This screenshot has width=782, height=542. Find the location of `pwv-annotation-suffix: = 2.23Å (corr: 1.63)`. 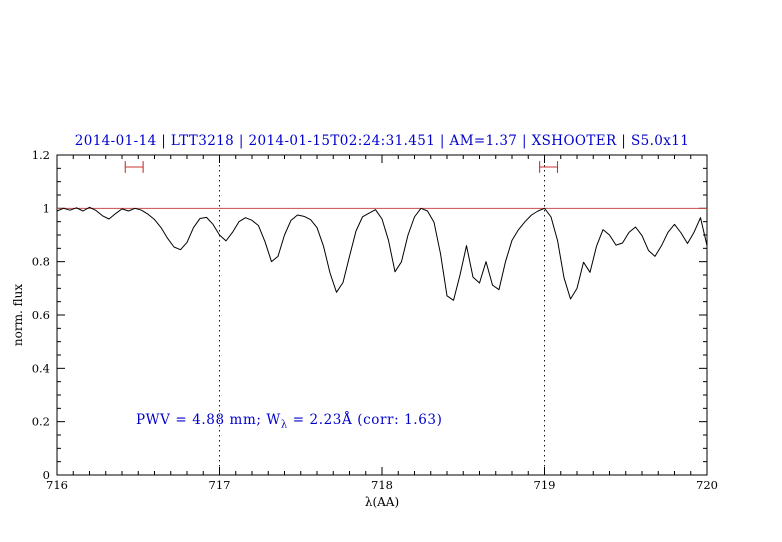

pwv-annotation-suffix: = 2.23Å (corr: 1.63) is located at coordinates (365, 420).